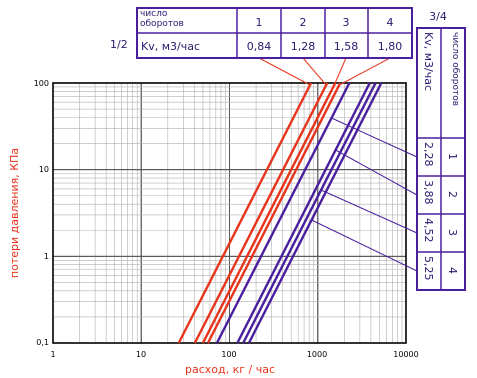  What do you see at coordinates (14, 213) in the screenshot?
I see `y-axis-label: потери давления, КПа` at bounding box center [14, 213].